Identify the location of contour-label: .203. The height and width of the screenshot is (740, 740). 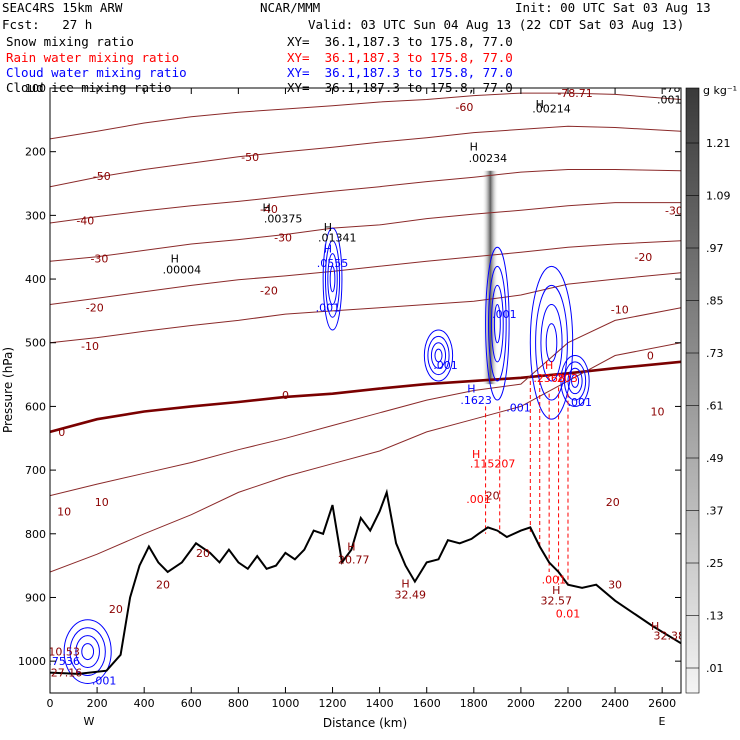
(565, 378).